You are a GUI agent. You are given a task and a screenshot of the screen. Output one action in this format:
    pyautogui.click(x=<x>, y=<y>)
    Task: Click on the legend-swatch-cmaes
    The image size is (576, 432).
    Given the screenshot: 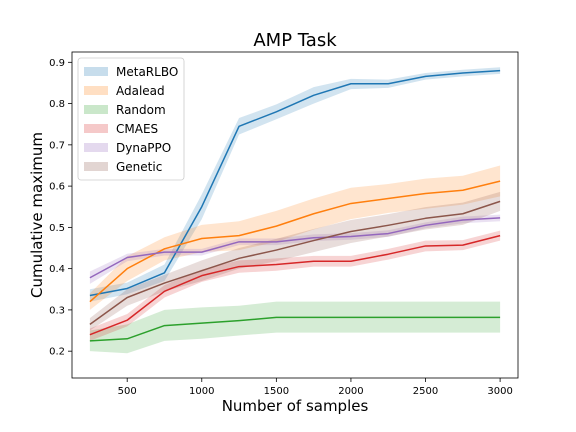 What is the action you would take?
    pyautogui.click(x=96, y=128)
    